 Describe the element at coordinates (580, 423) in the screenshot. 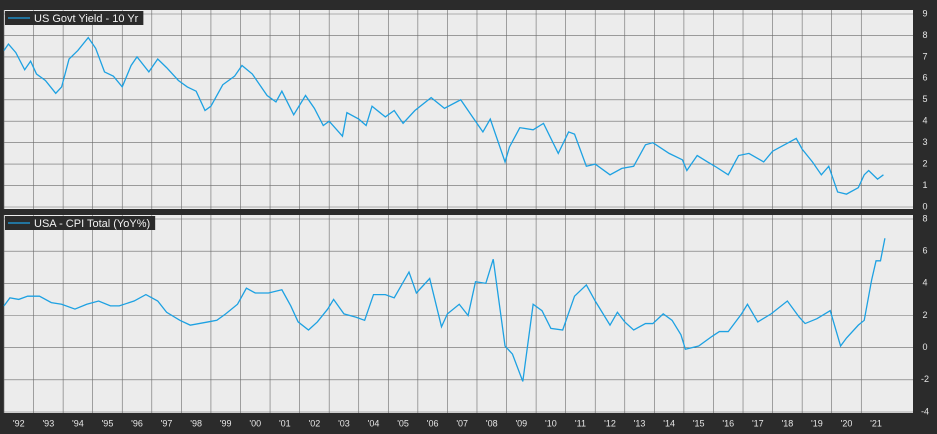

I see `x-tick-label: '11` at that location.